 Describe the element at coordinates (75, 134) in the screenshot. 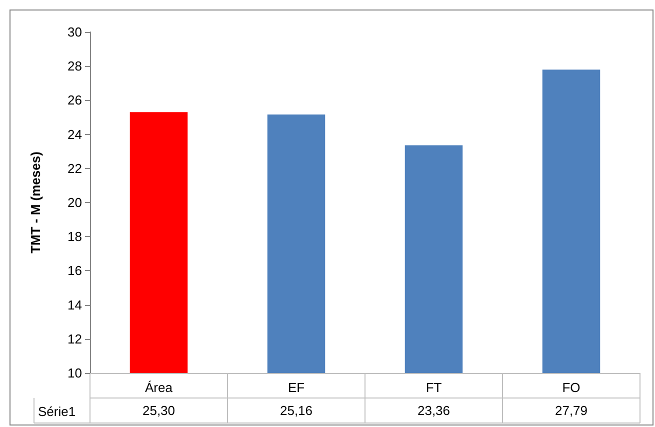

I see `y-tick-label: 24` at that location.